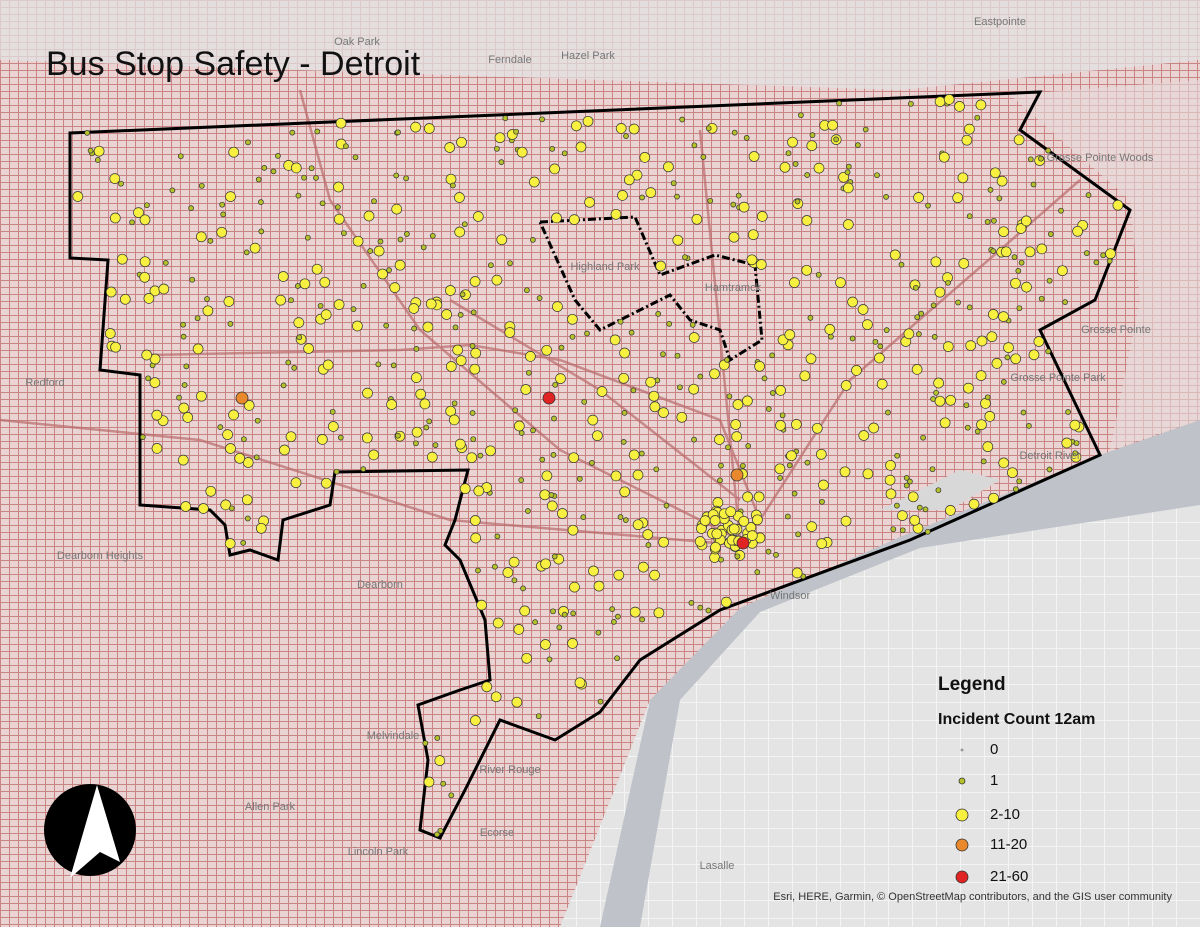 The image size is (1200, 927). What do you see at coordinates (1105, 265) in the screenshot?
I see `grosse-pointe` at bounding box center [1105, 265].